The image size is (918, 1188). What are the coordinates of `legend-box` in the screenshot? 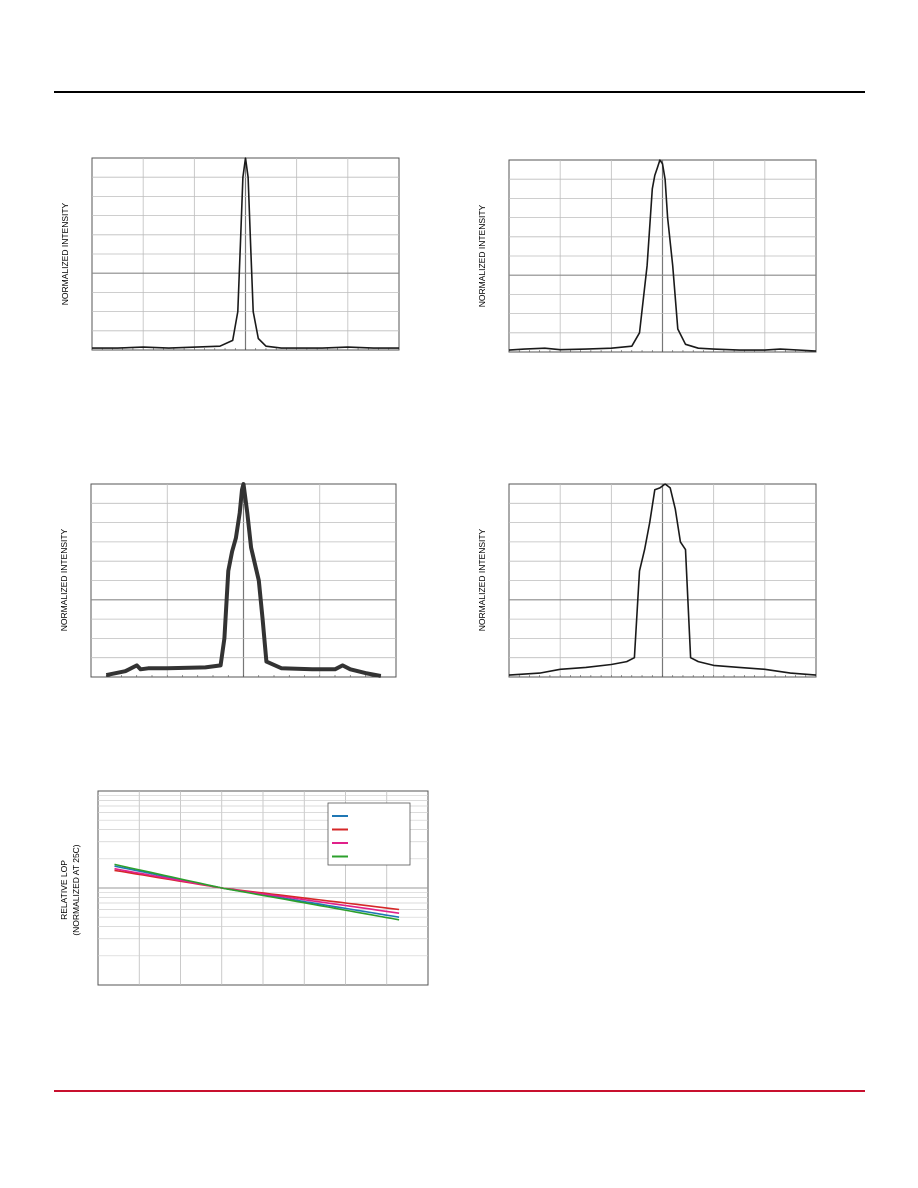 It's located at (369, 834).